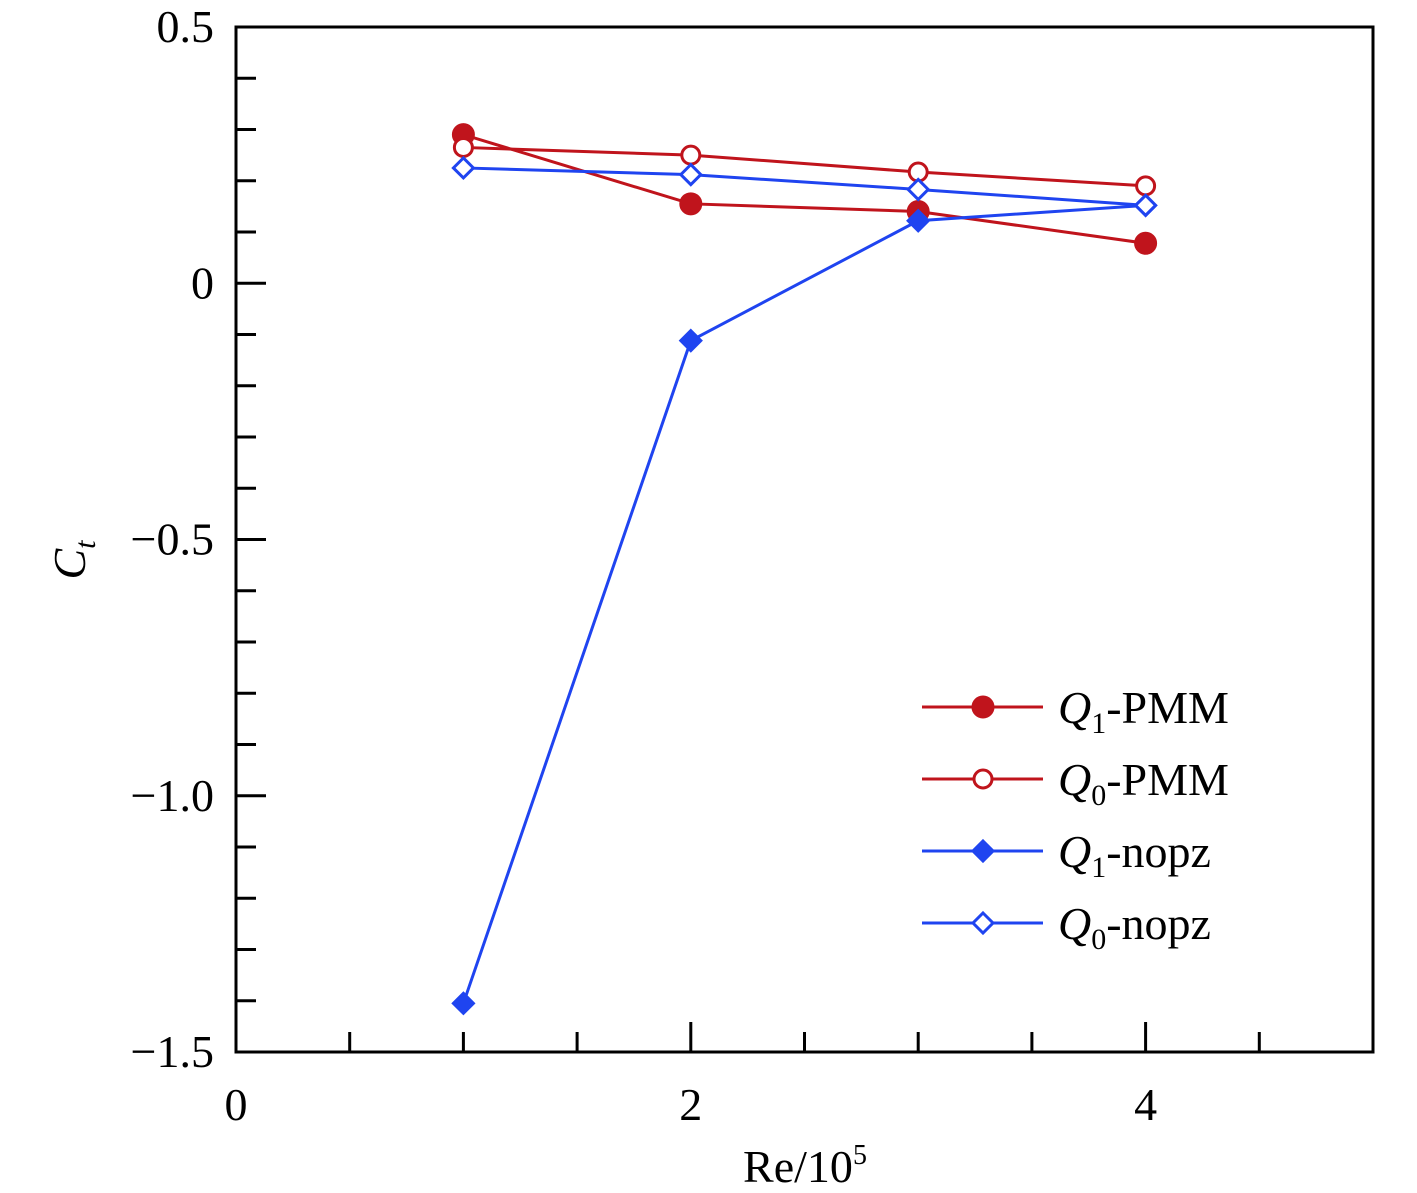 The image size is (1417, 1193). I want to click on legend-label: Q0-PMM, so click(1143, 783).